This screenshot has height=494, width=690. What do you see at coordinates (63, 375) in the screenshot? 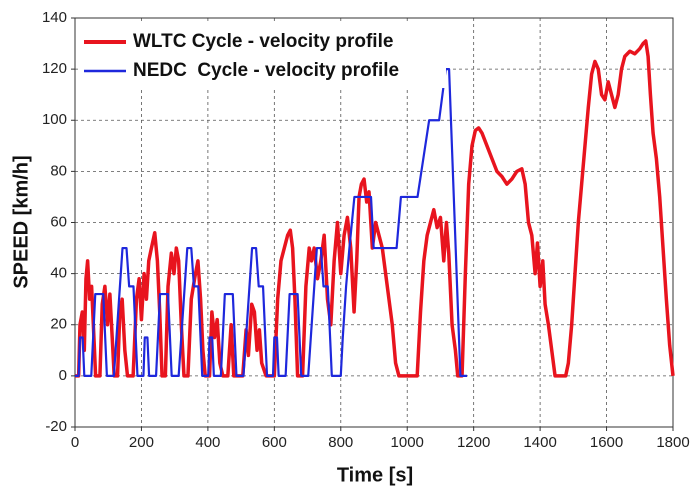
I see `y-tick-label: 0` at bounding box center [63, 375].